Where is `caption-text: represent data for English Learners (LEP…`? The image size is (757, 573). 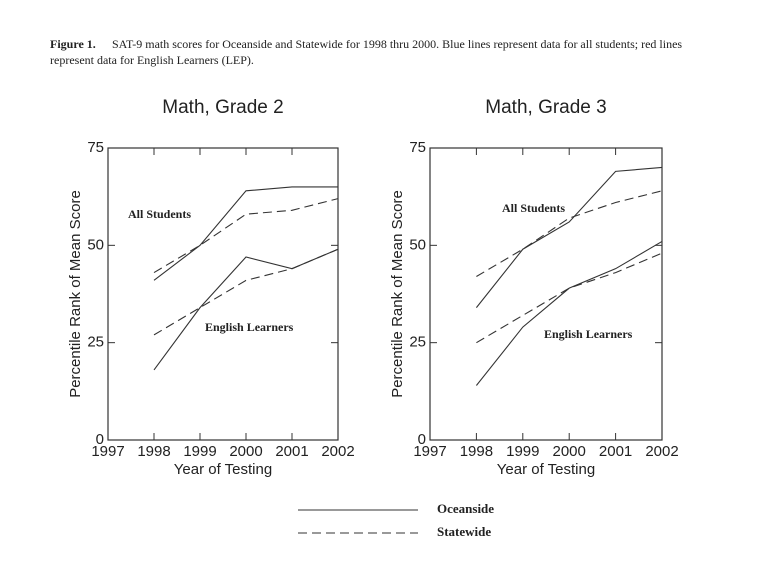 caption-text: represent data for English Learners (LEP… is located at coordinates (152, 60).